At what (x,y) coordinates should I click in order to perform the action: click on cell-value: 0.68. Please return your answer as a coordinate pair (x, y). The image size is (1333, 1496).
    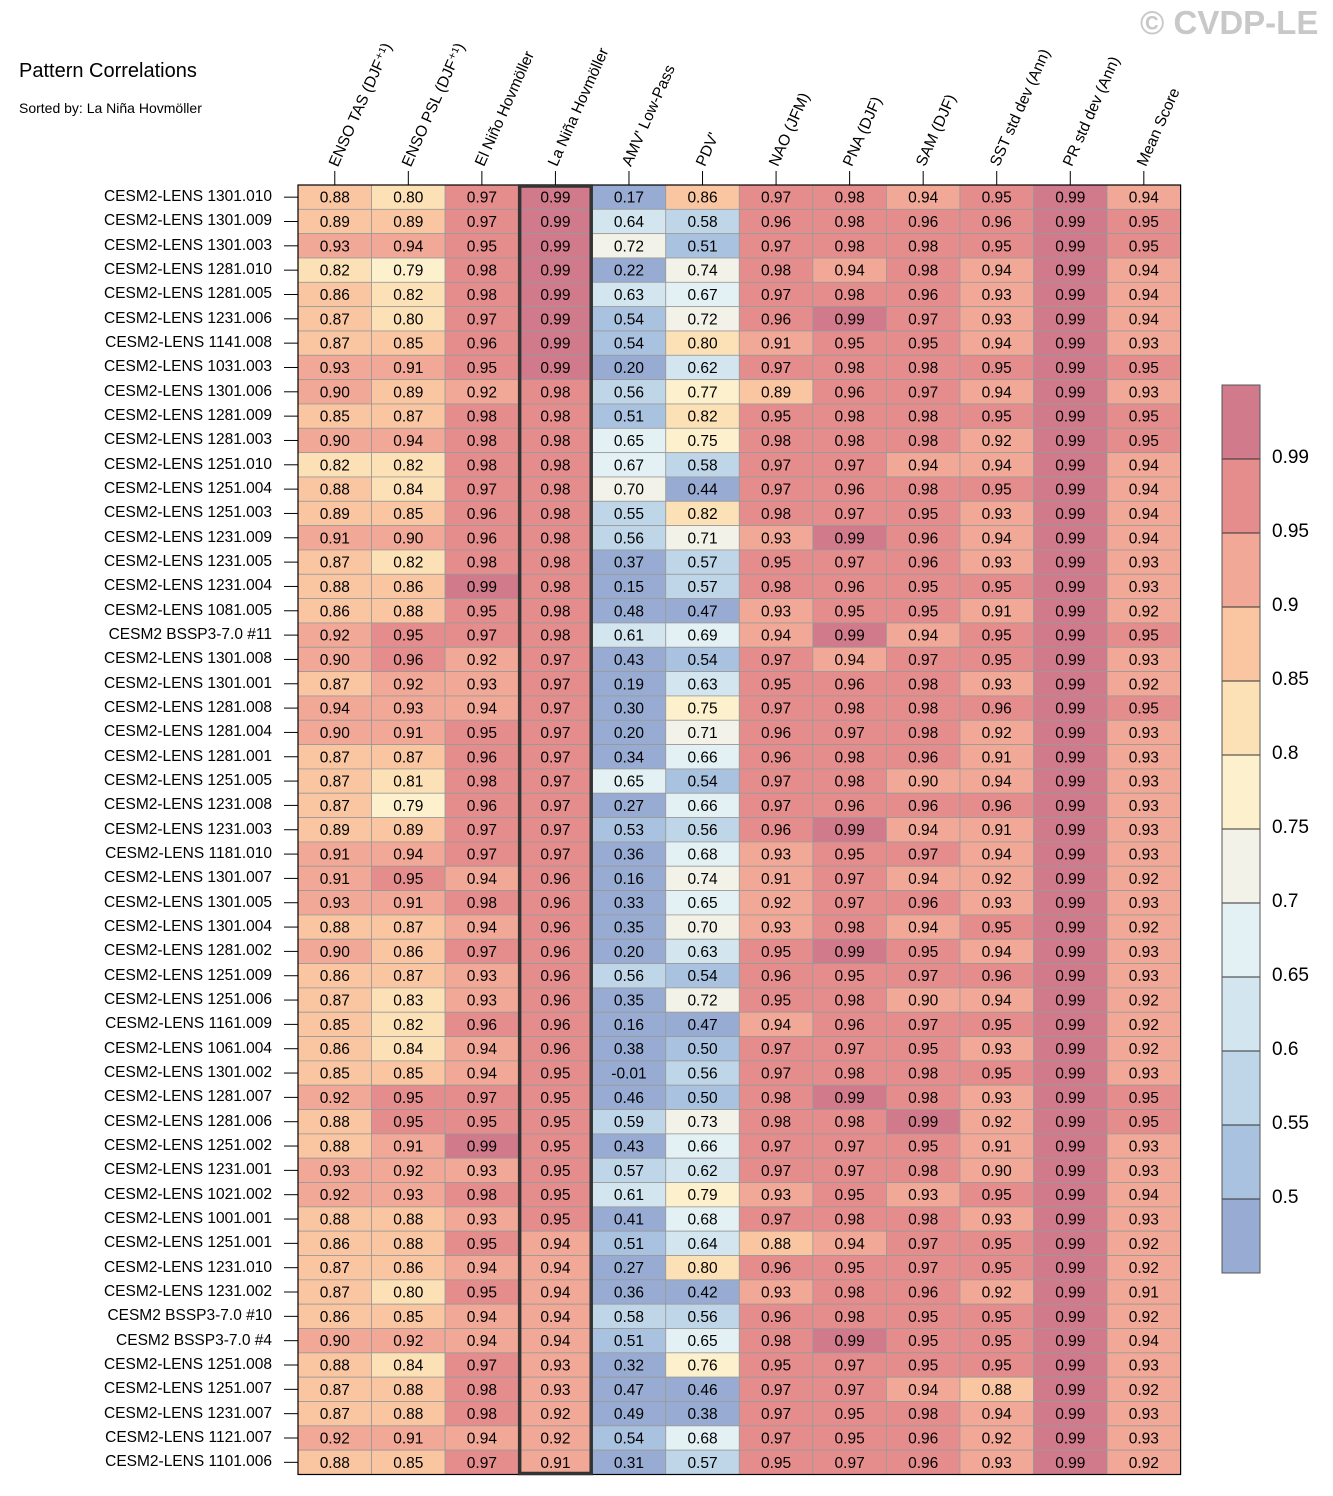
    Looking at the image, I should click on (702, 1220).